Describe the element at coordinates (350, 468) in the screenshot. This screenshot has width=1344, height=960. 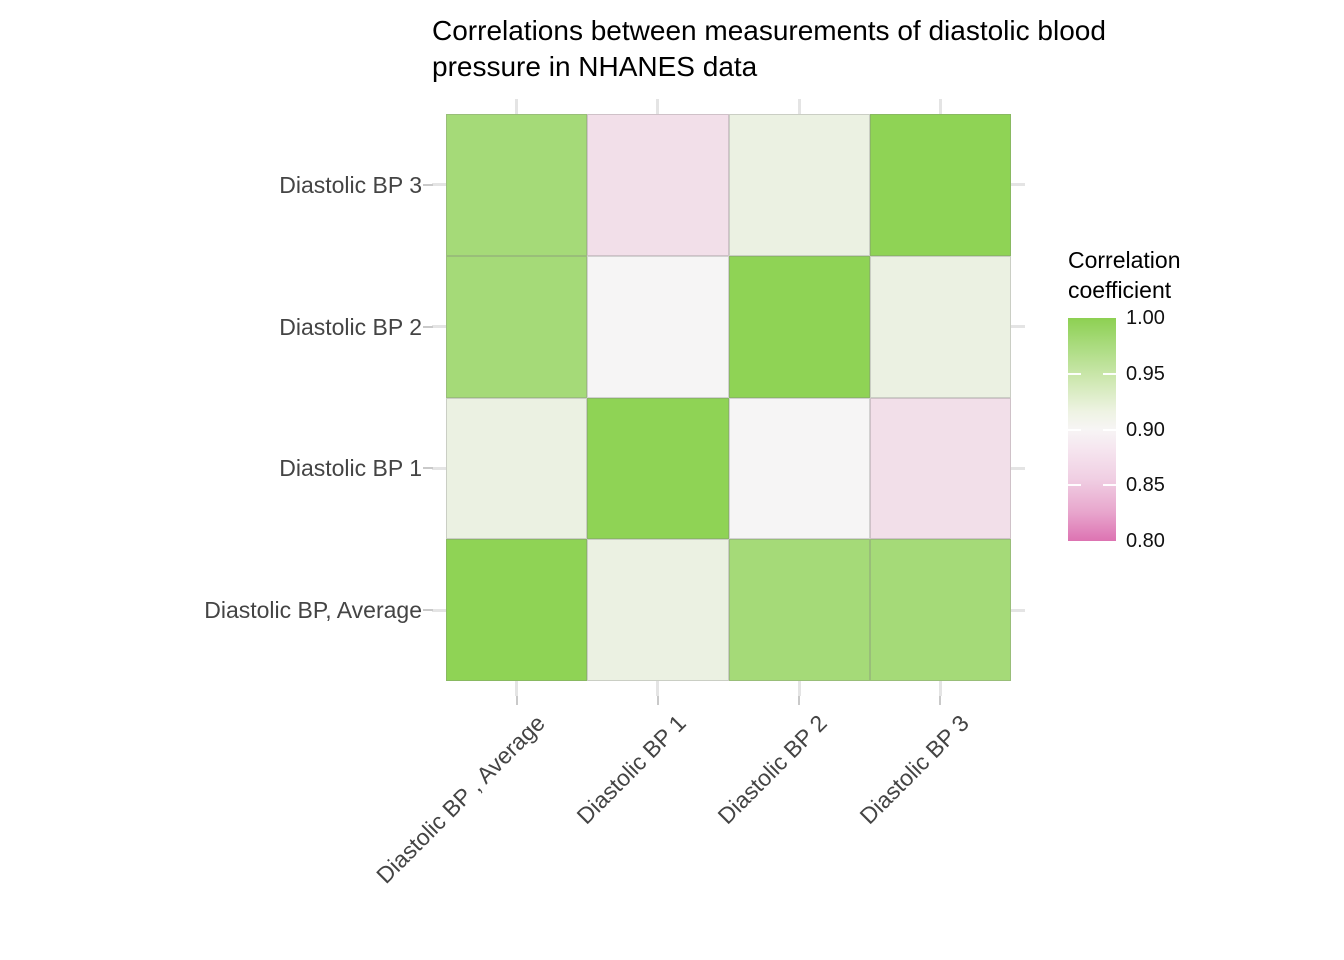
I see `y-axis-label: Diastolic BP 1` at that location.